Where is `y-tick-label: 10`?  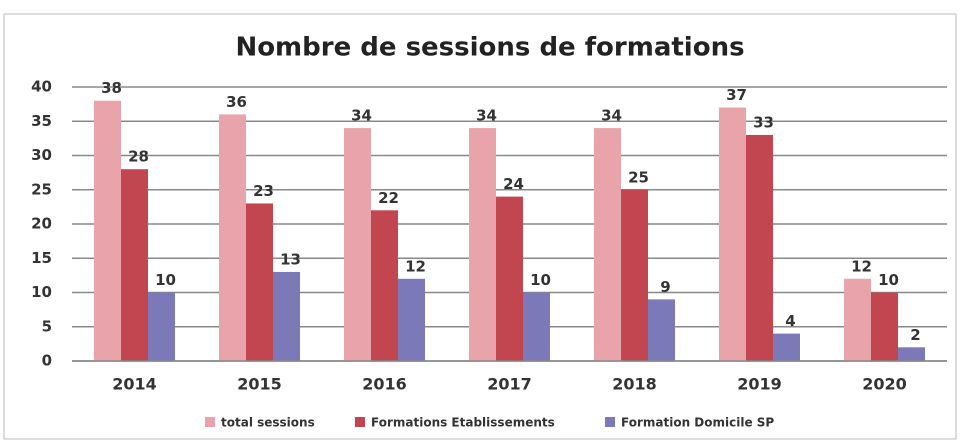
y-tick-label: 10 is located at coordinates (41, 292).